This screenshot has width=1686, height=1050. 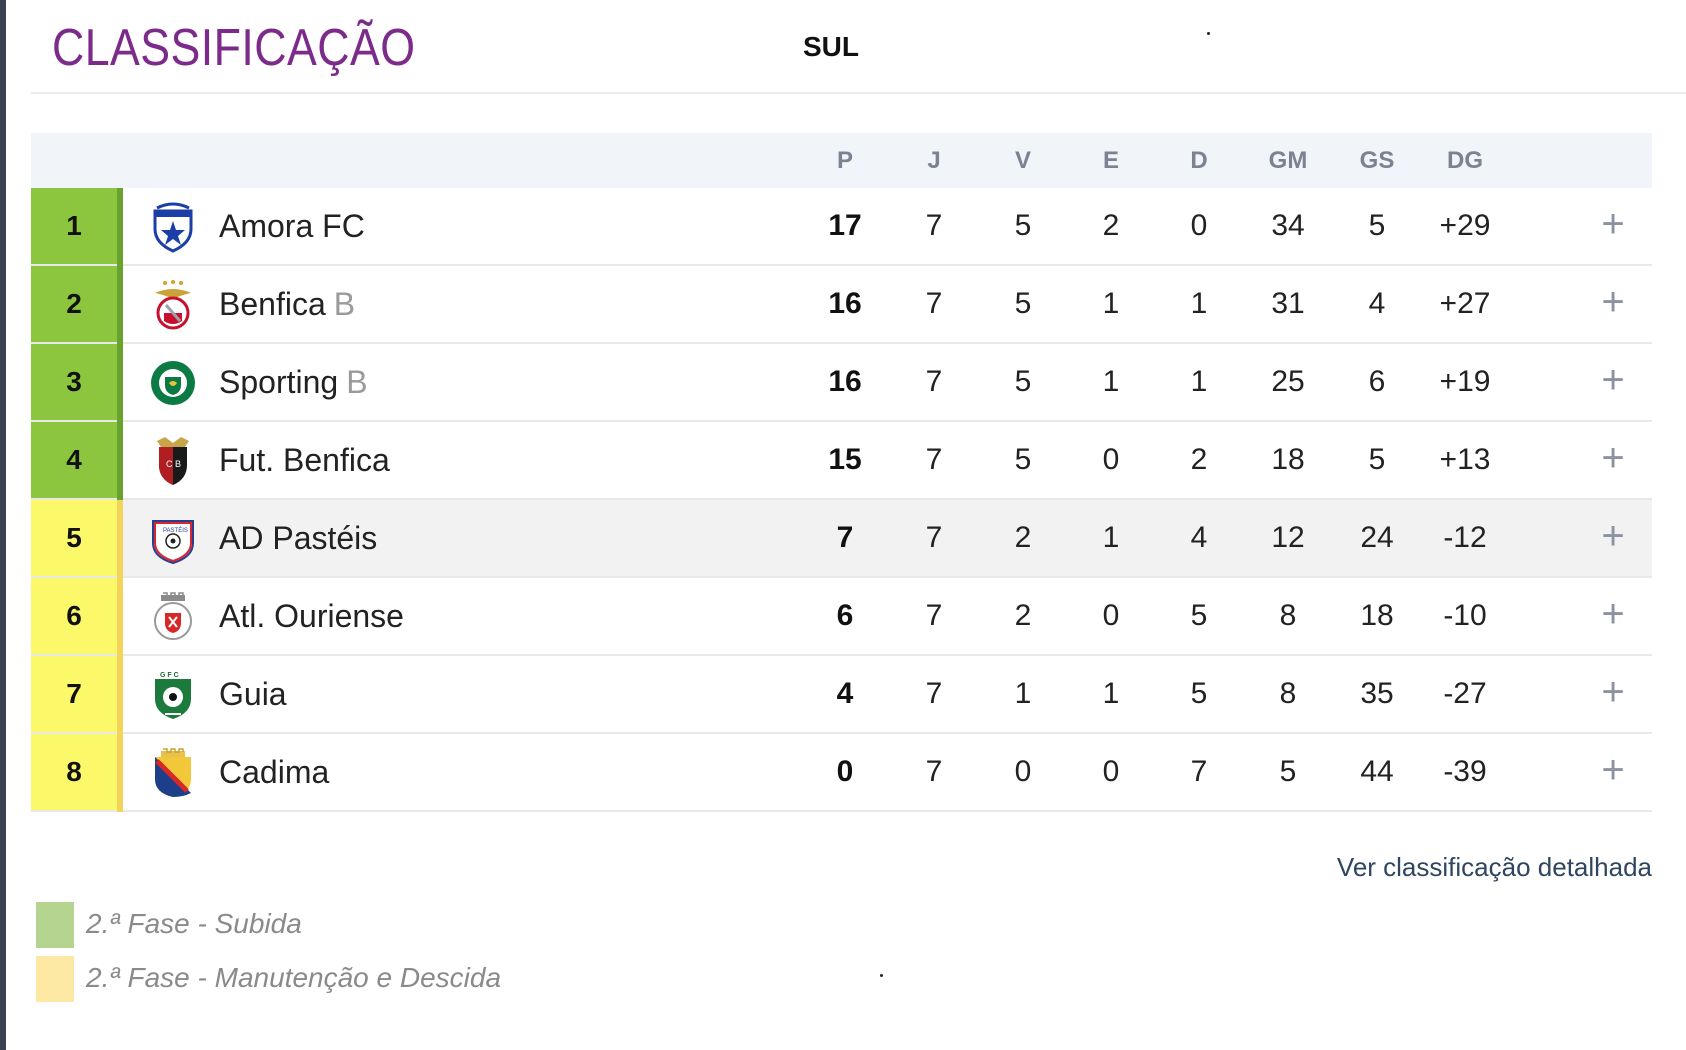 I want to click on ad-pasteis-crest-icon: PASTÉIS, so click(x=173, y=539).